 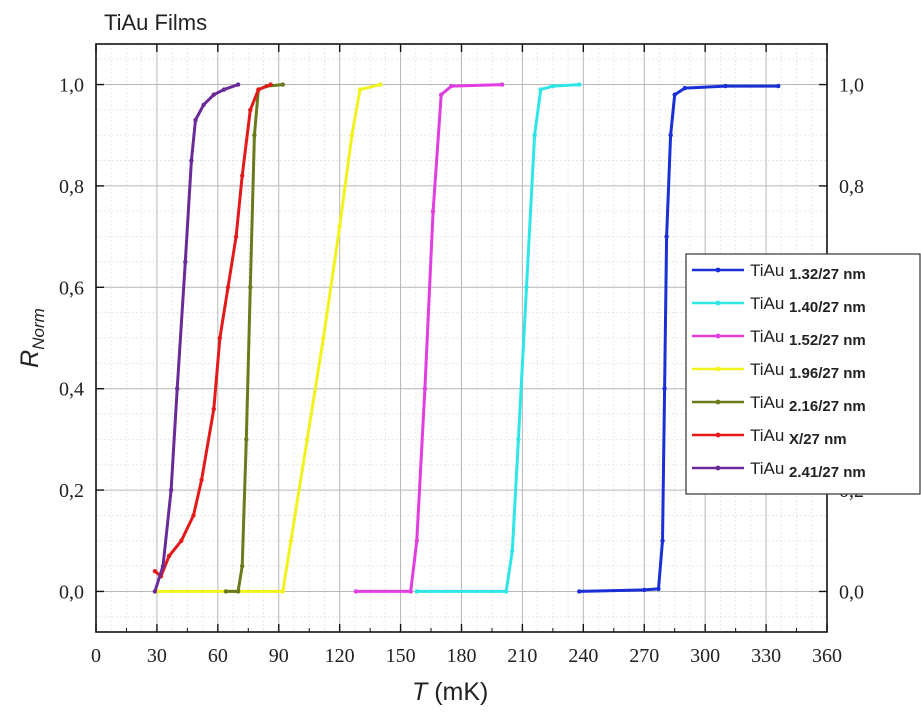 What do you see at coordinates (851, 86) in the screenshot?
I see `y-tick-label-right: 1,0` at bounding box center [851, 86].